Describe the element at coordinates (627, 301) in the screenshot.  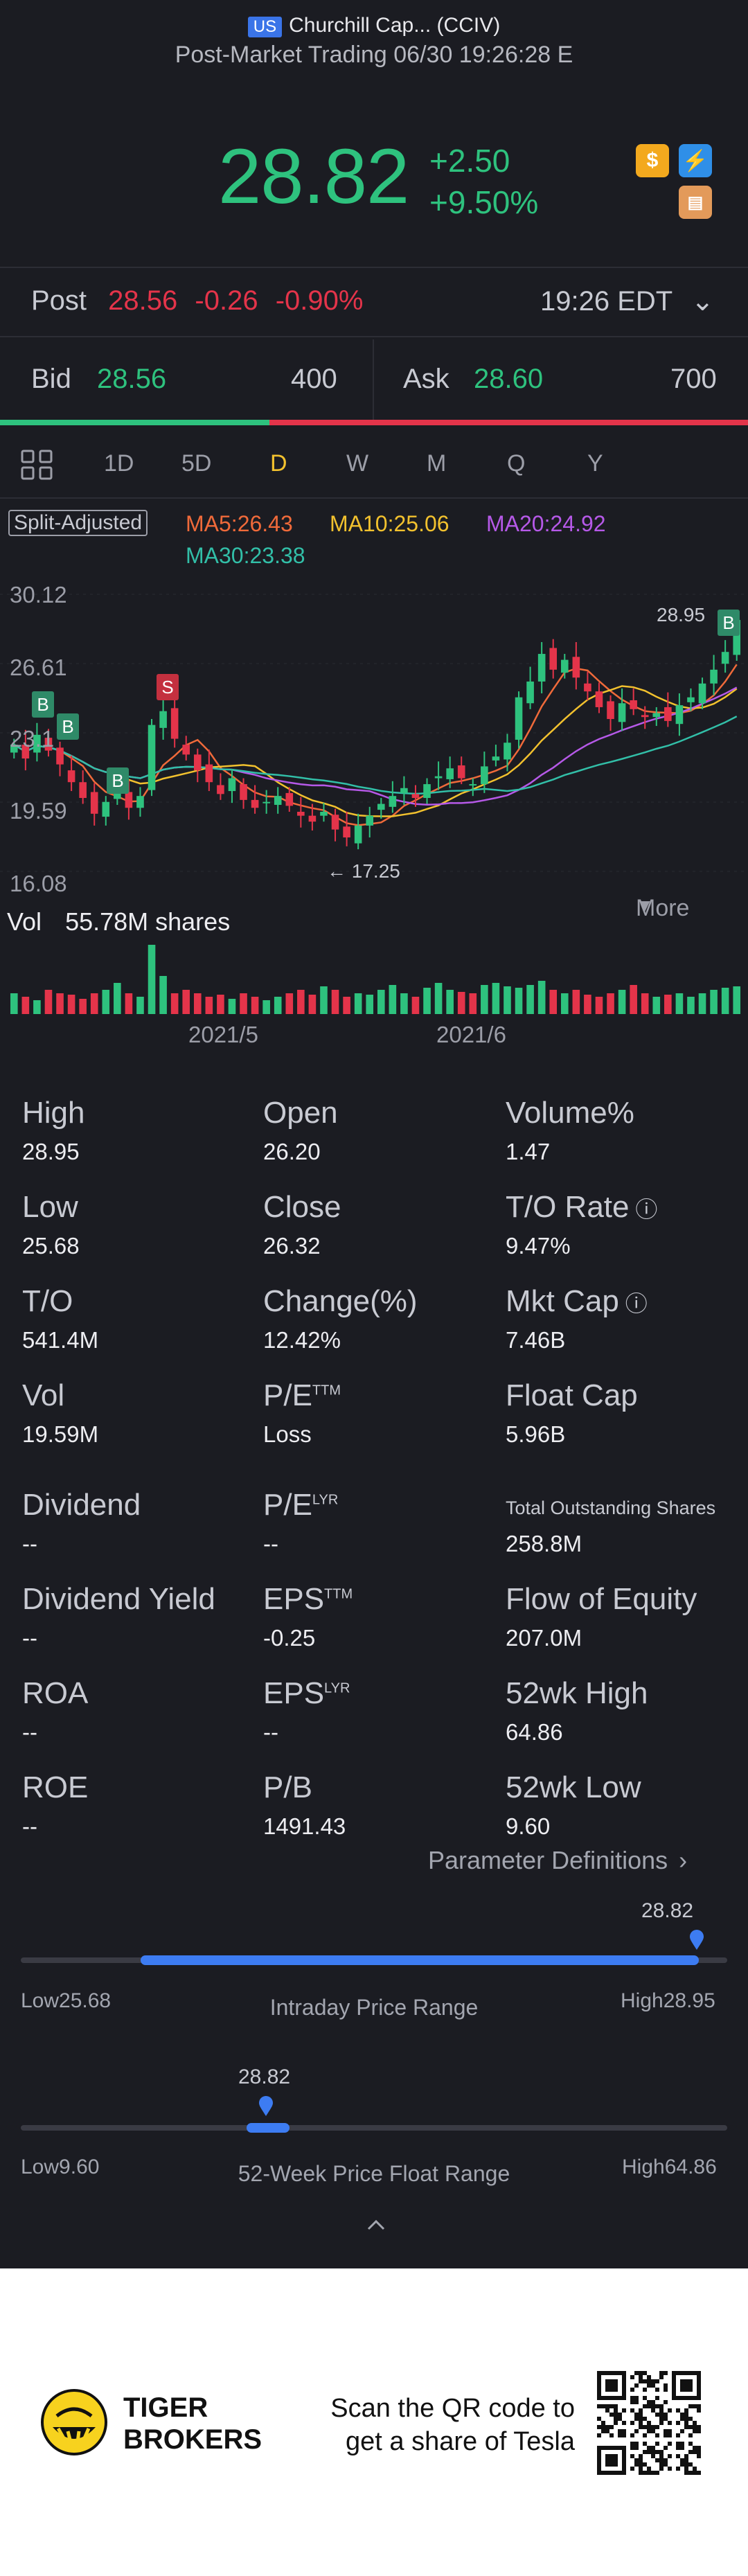
I see `post-time-selector: 19:26 EDT ⌄` at that location.